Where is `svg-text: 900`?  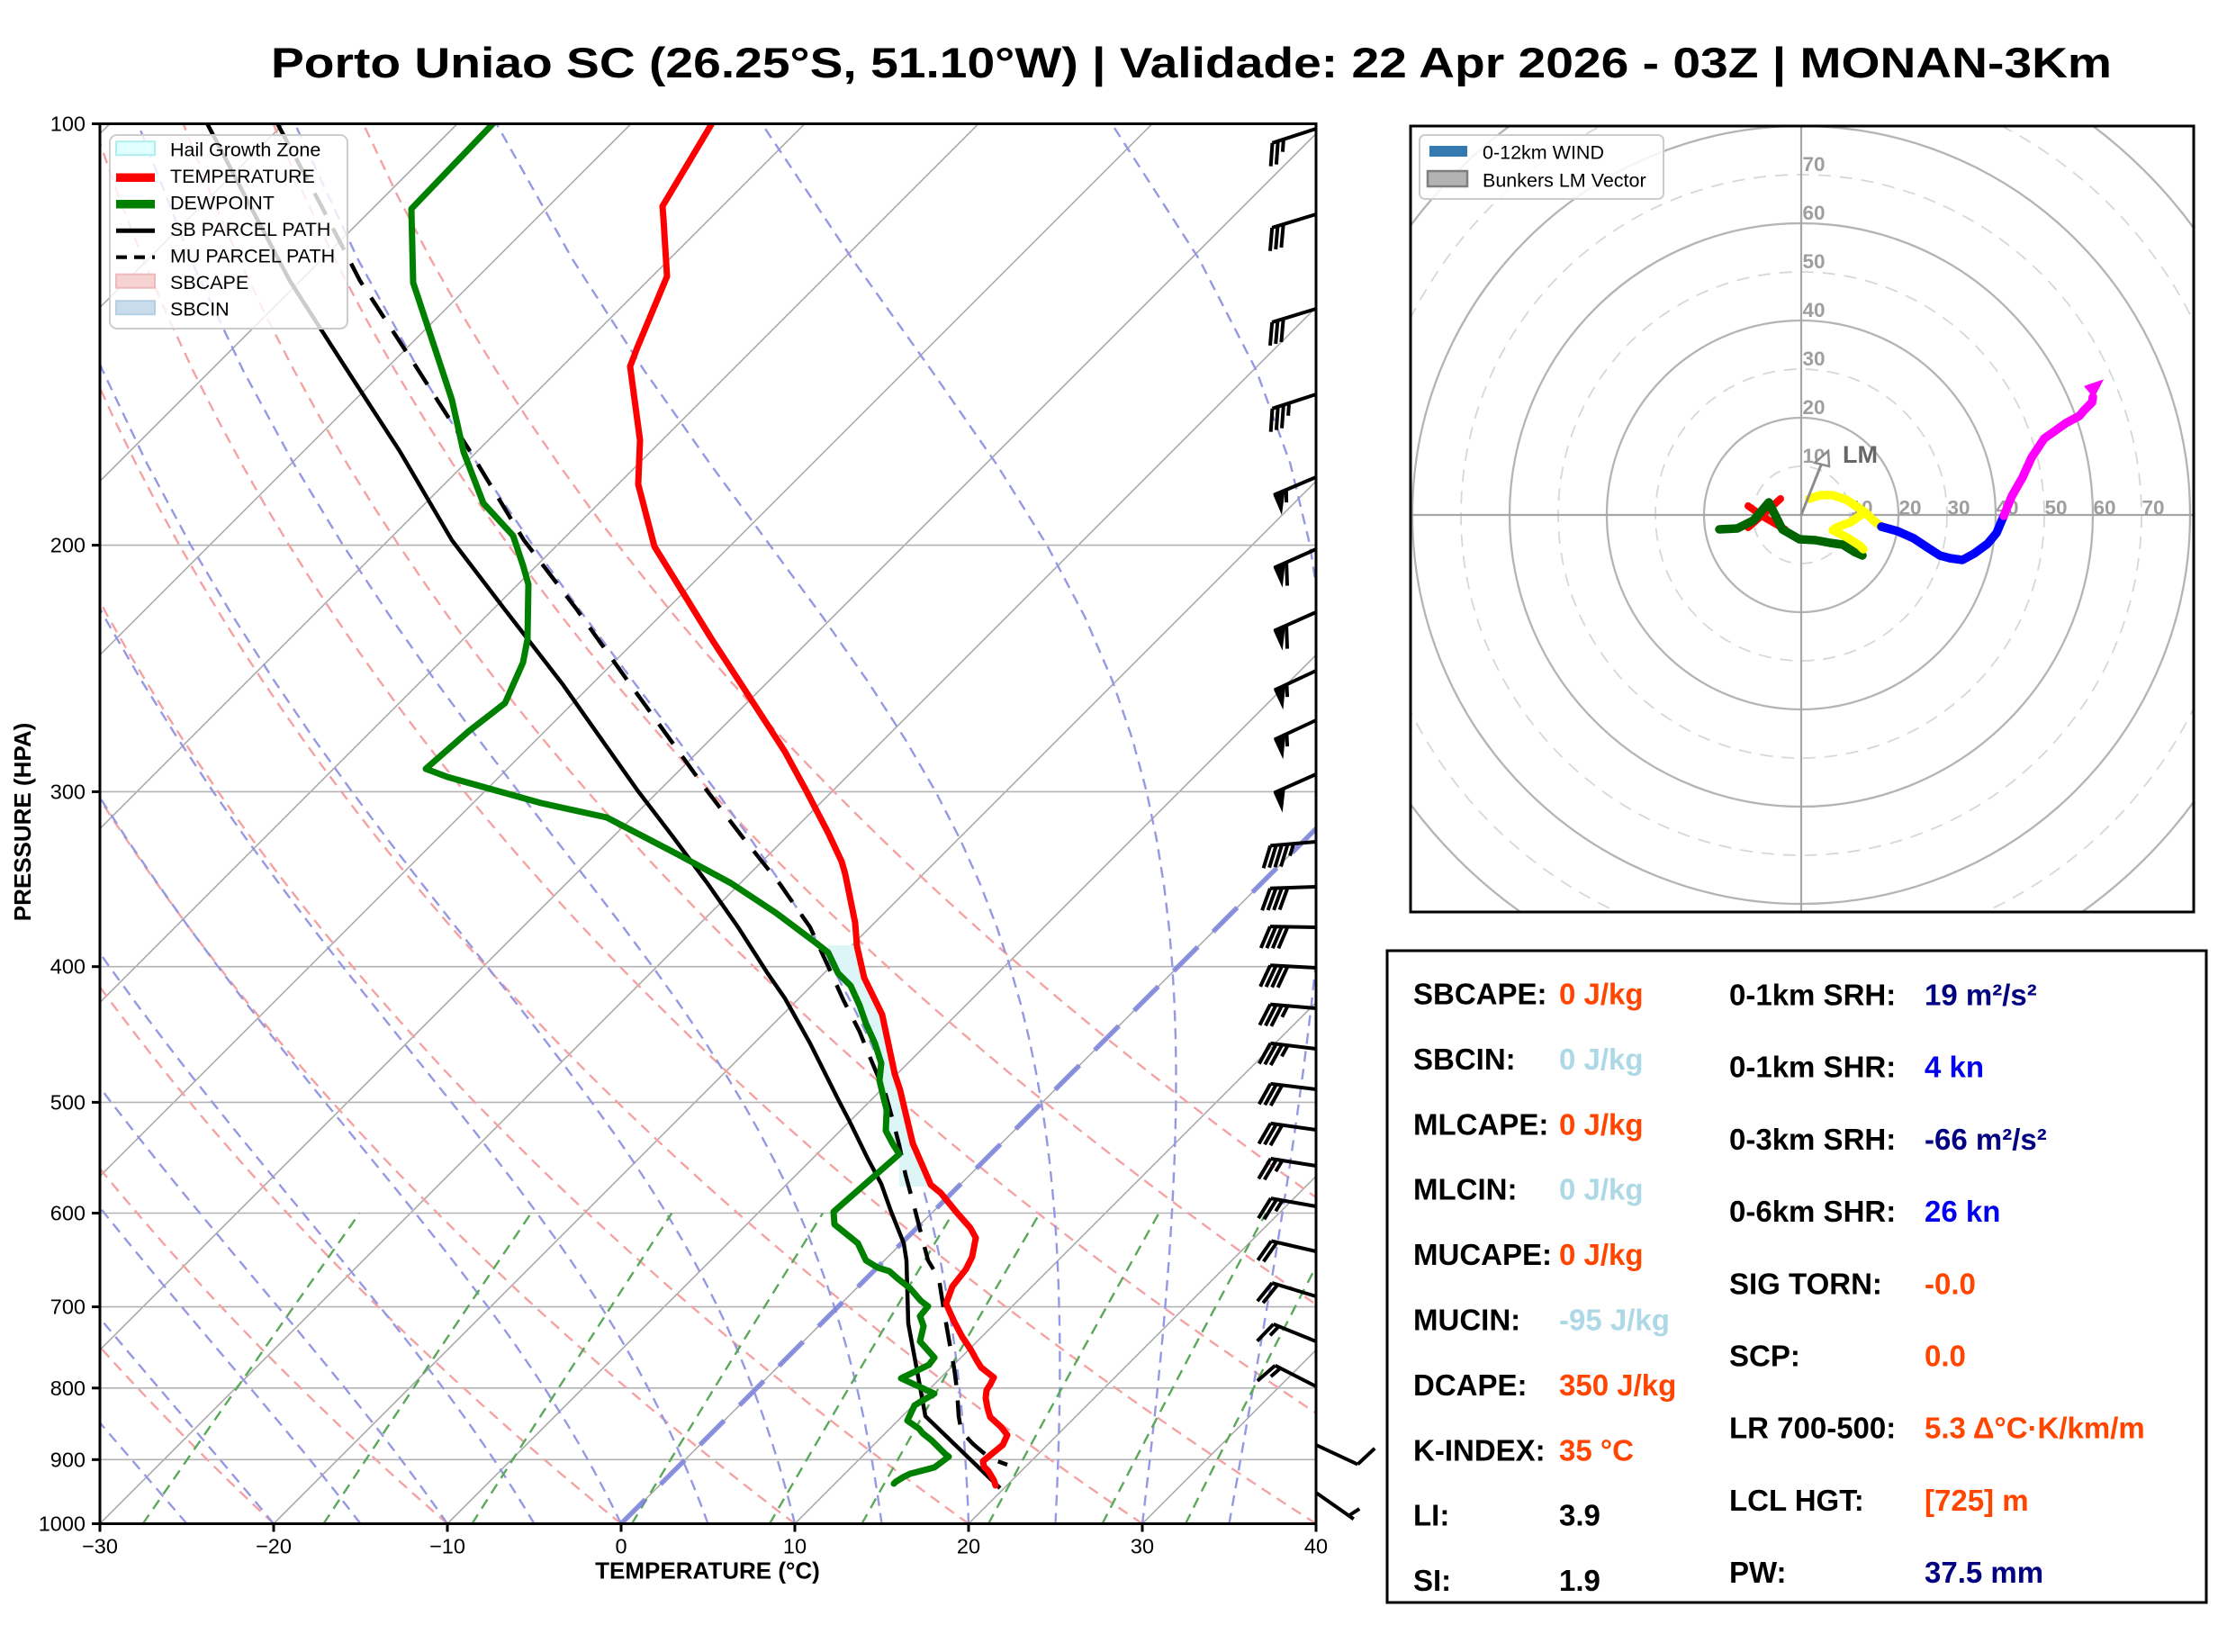
svg-text: 900 is located at coordinates (68, 1459).